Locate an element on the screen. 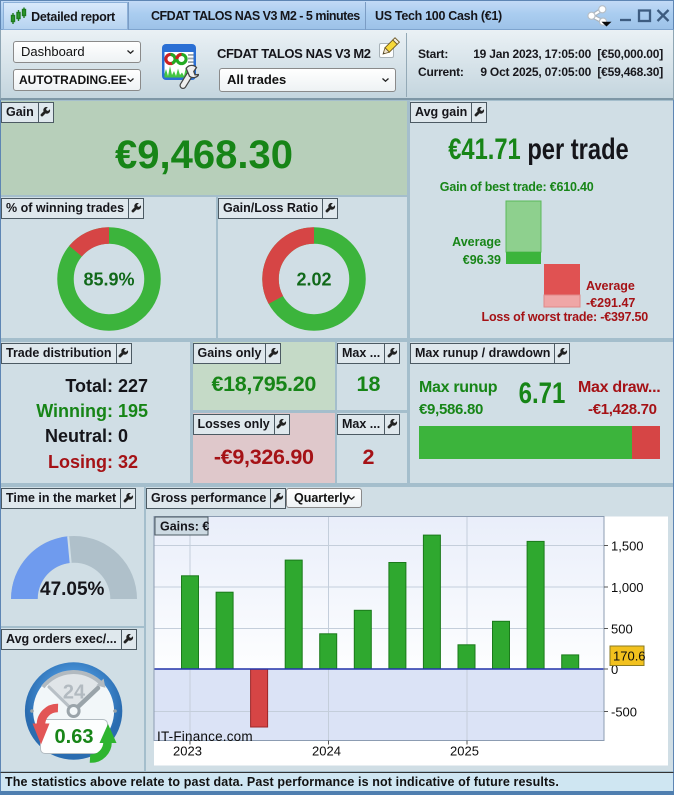 The image size is (674, 795). svg-text: 1,500 is located at coordinates (627, 545).